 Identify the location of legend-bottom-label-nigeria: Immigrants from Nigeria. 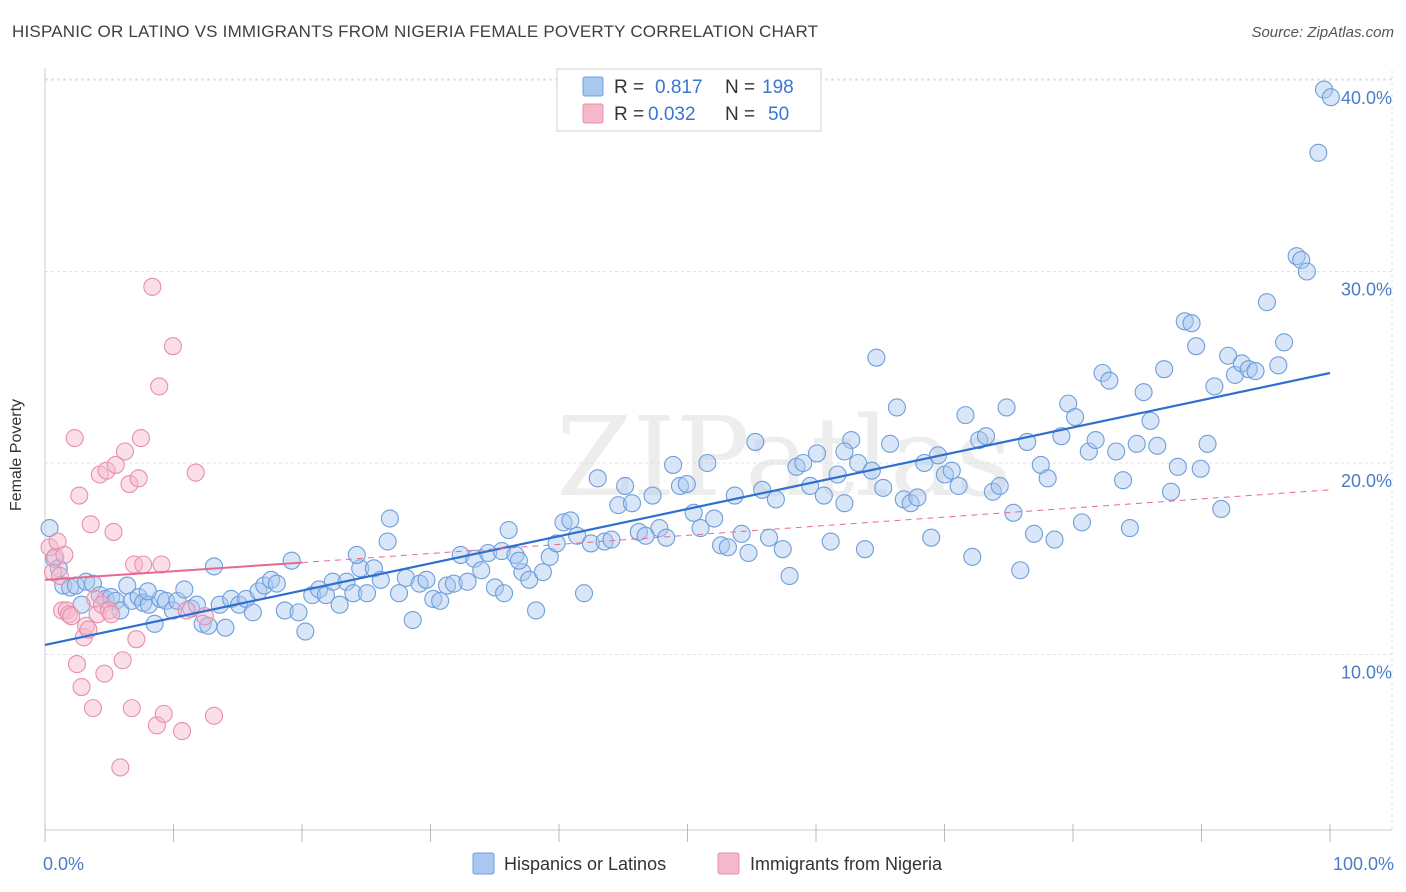
(846, 864).